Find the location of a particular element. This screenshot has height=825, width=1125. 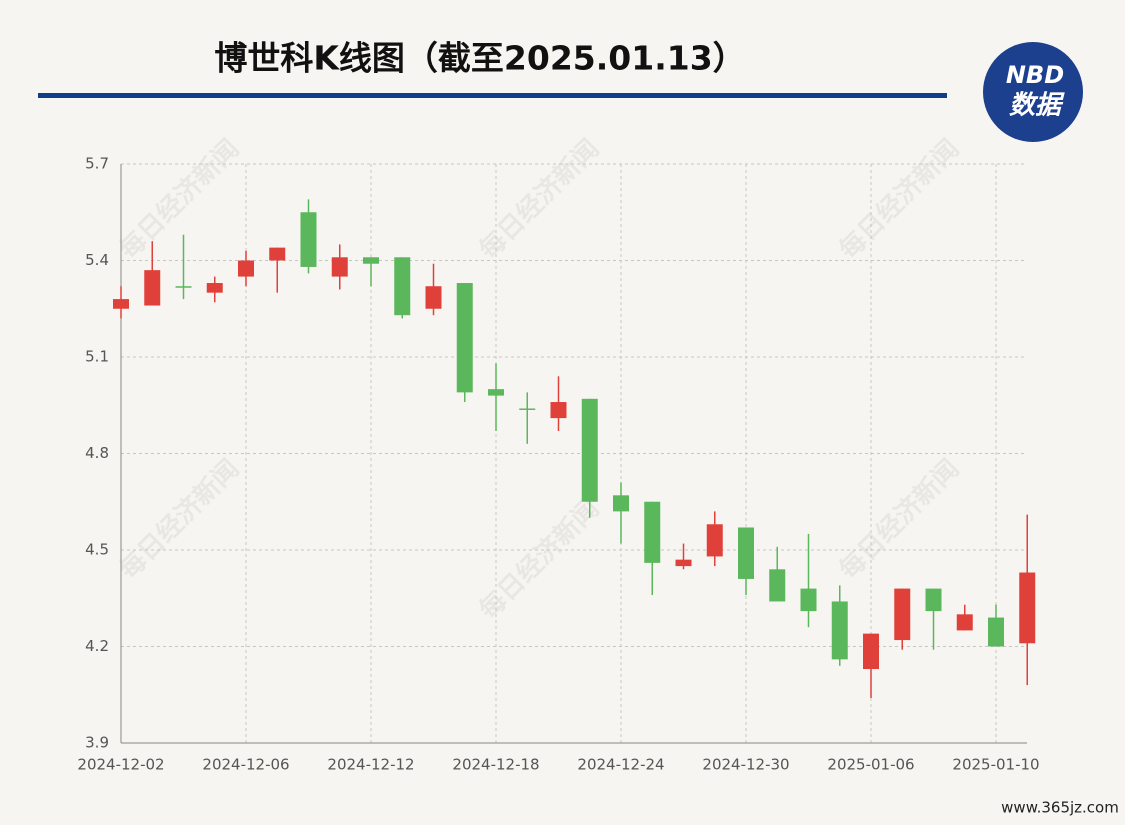

logo-badge is located at coordinates (1033, 92).